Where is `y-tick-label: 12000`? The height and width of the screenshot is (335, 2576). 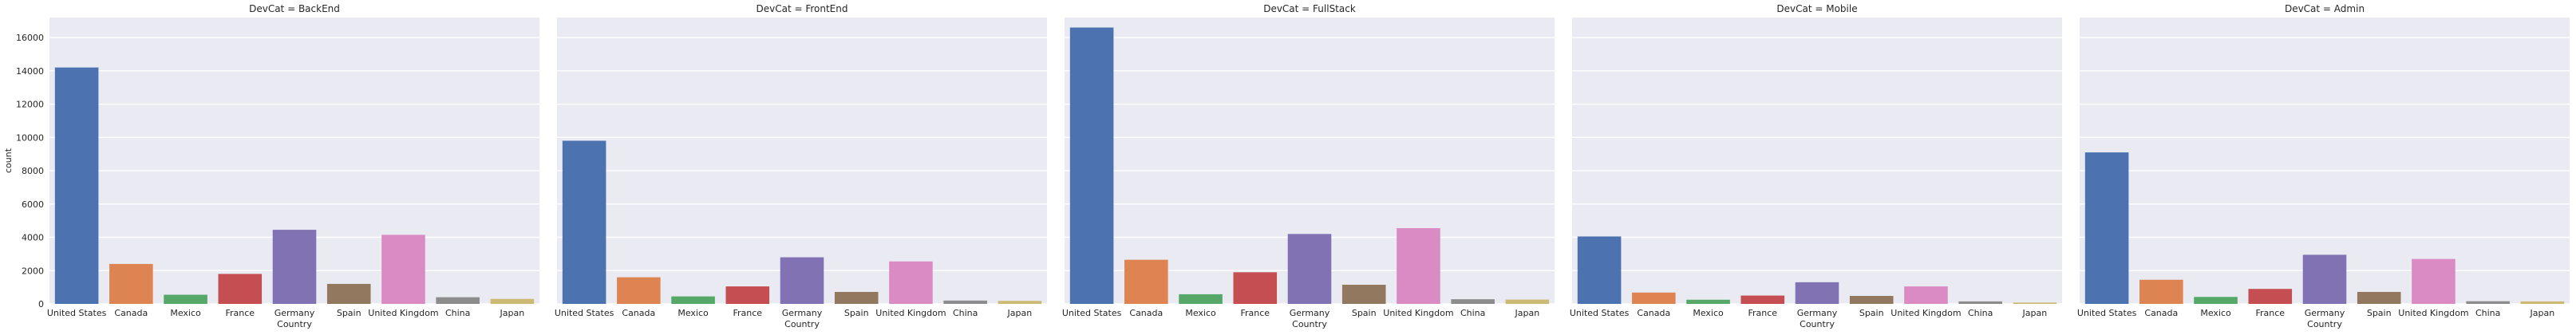
y-tick-label: 12000 is located at coordinates (30, 105).